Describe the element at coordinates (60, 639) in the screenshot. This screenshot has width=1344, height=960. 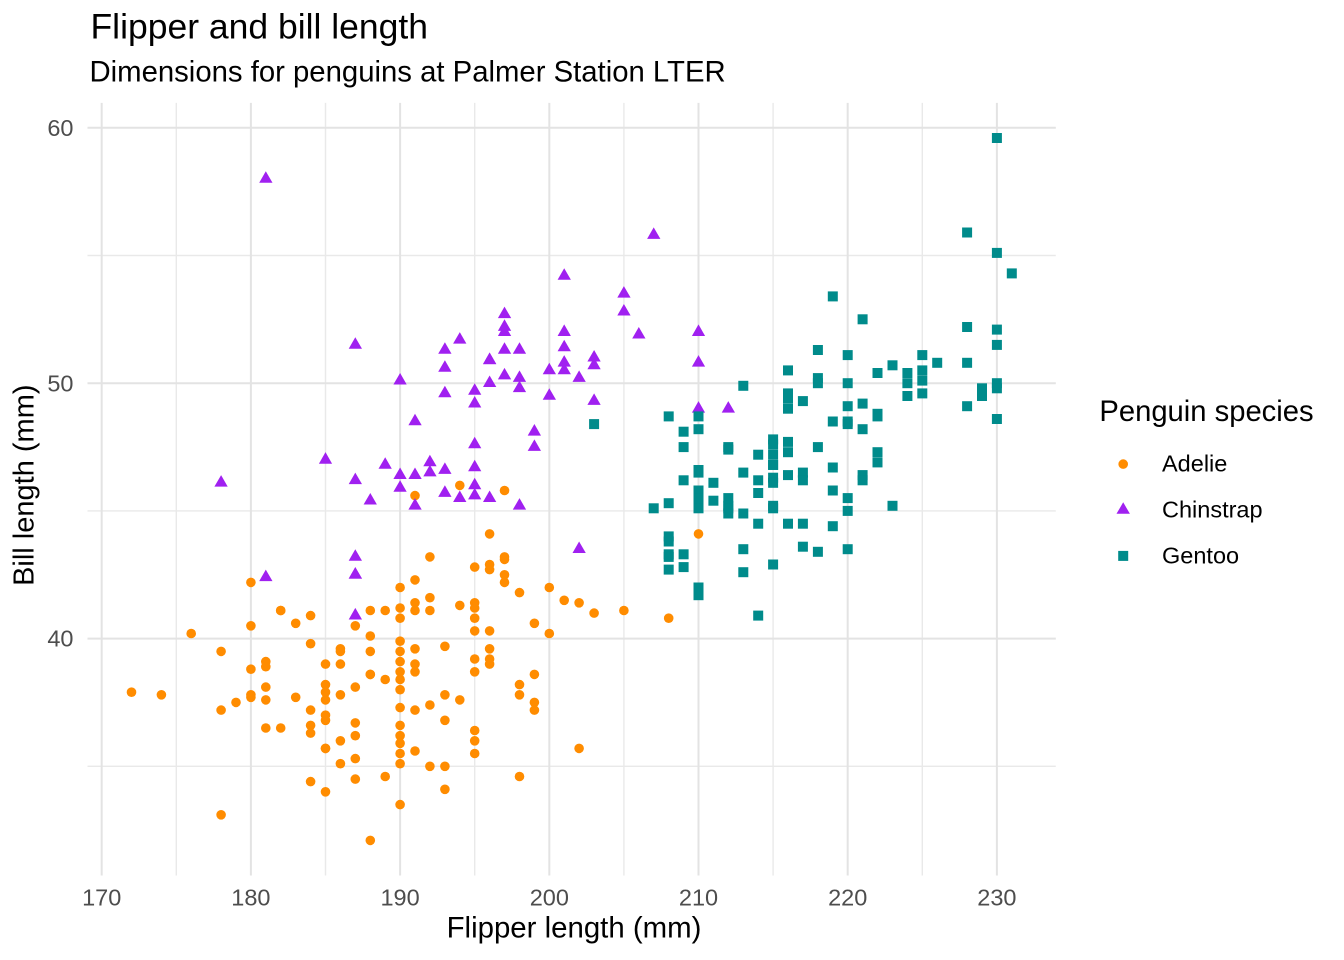
I see `svg-text: 40` at that location.